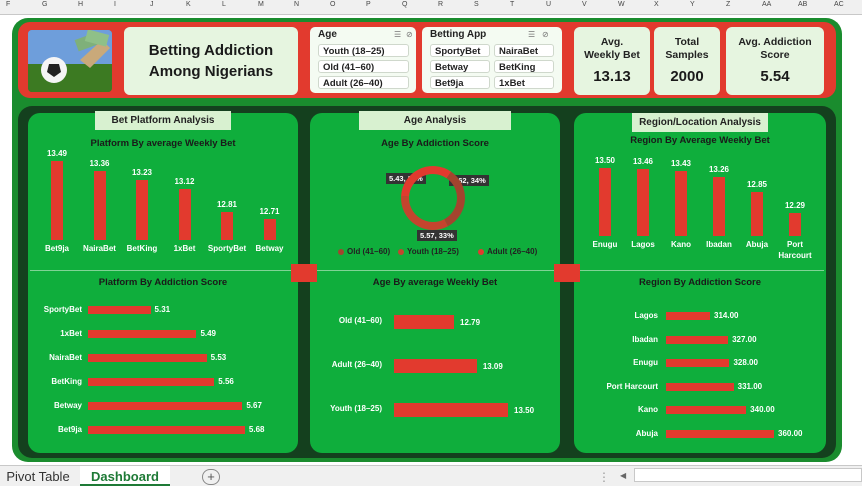  Describe the element at coordinates (700, 122) in the screenshot. I see `region-panel-title: Region/Location Analysis` at that location.